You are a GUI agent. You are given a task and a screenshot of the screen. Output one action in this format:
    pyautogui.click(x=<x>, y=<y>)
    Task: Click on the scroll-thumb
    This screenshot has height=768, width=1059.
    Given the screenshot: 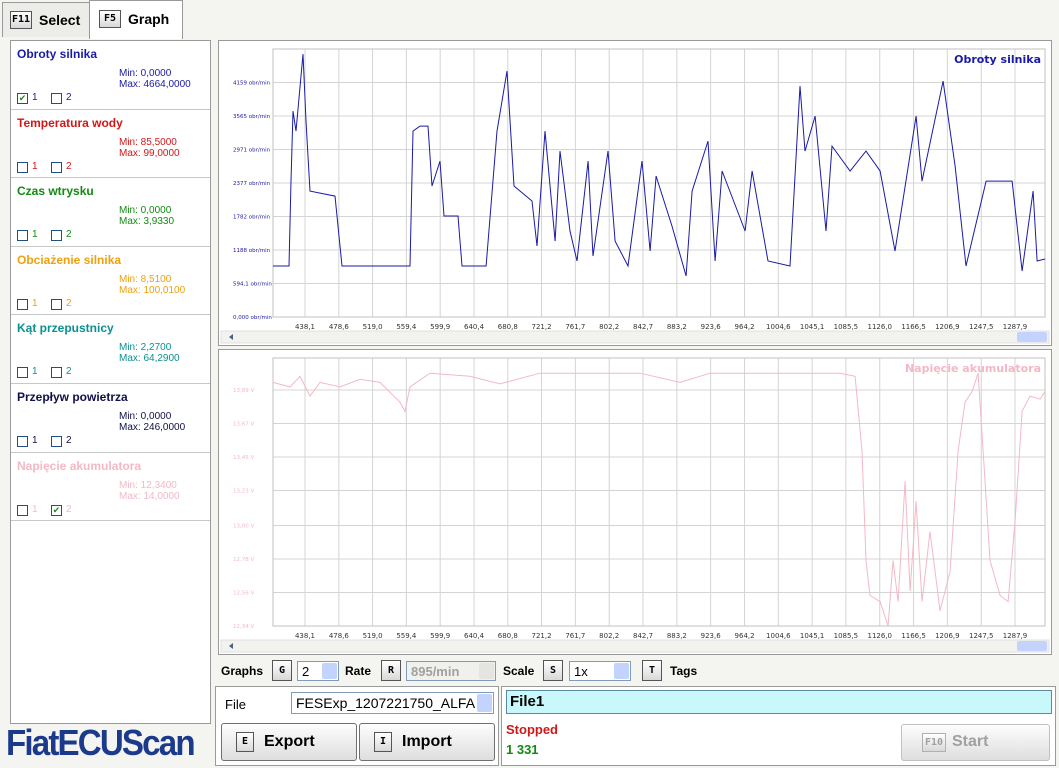 What is the action you would take?
    pyautogui.click(x=1032, y=337)
    